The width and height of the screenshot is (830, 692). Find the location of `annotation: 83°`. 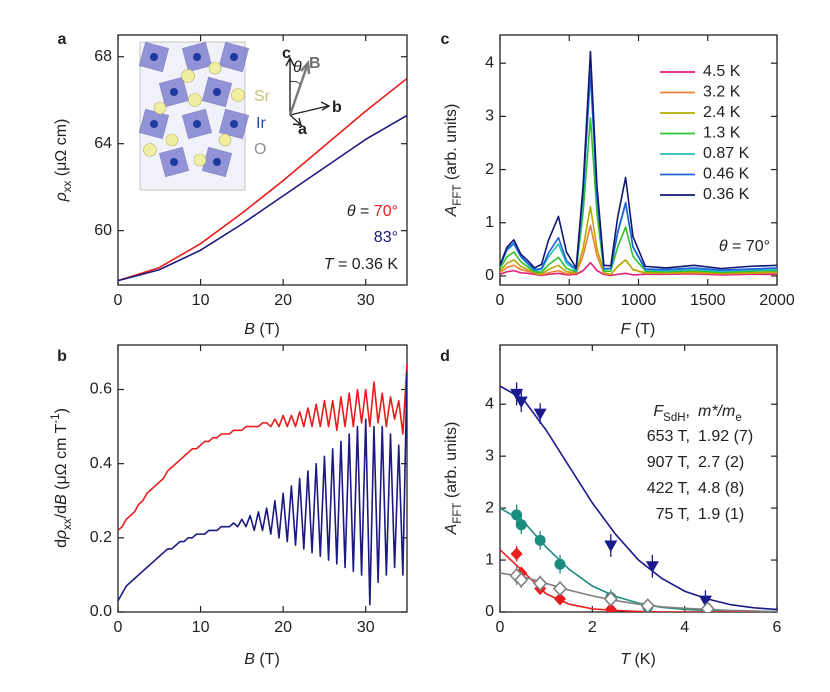

annotation: 83° is located at coordinates (386, 237).